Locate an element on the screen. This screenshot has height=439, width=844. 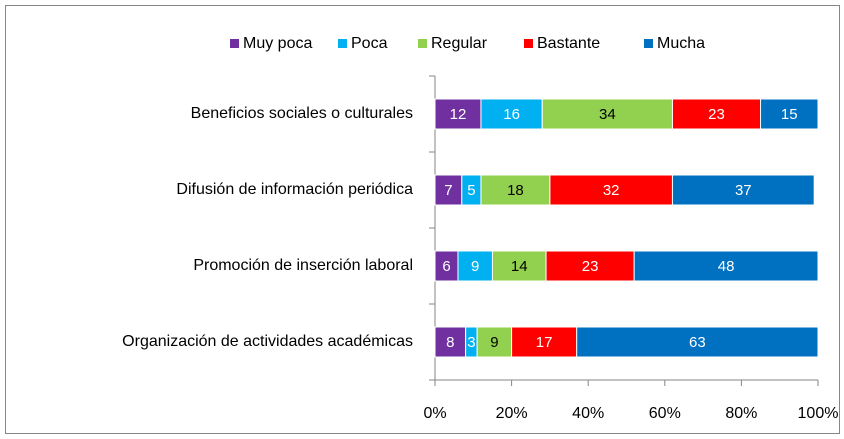
data-label: 34 is located at coordinates (607, 114).